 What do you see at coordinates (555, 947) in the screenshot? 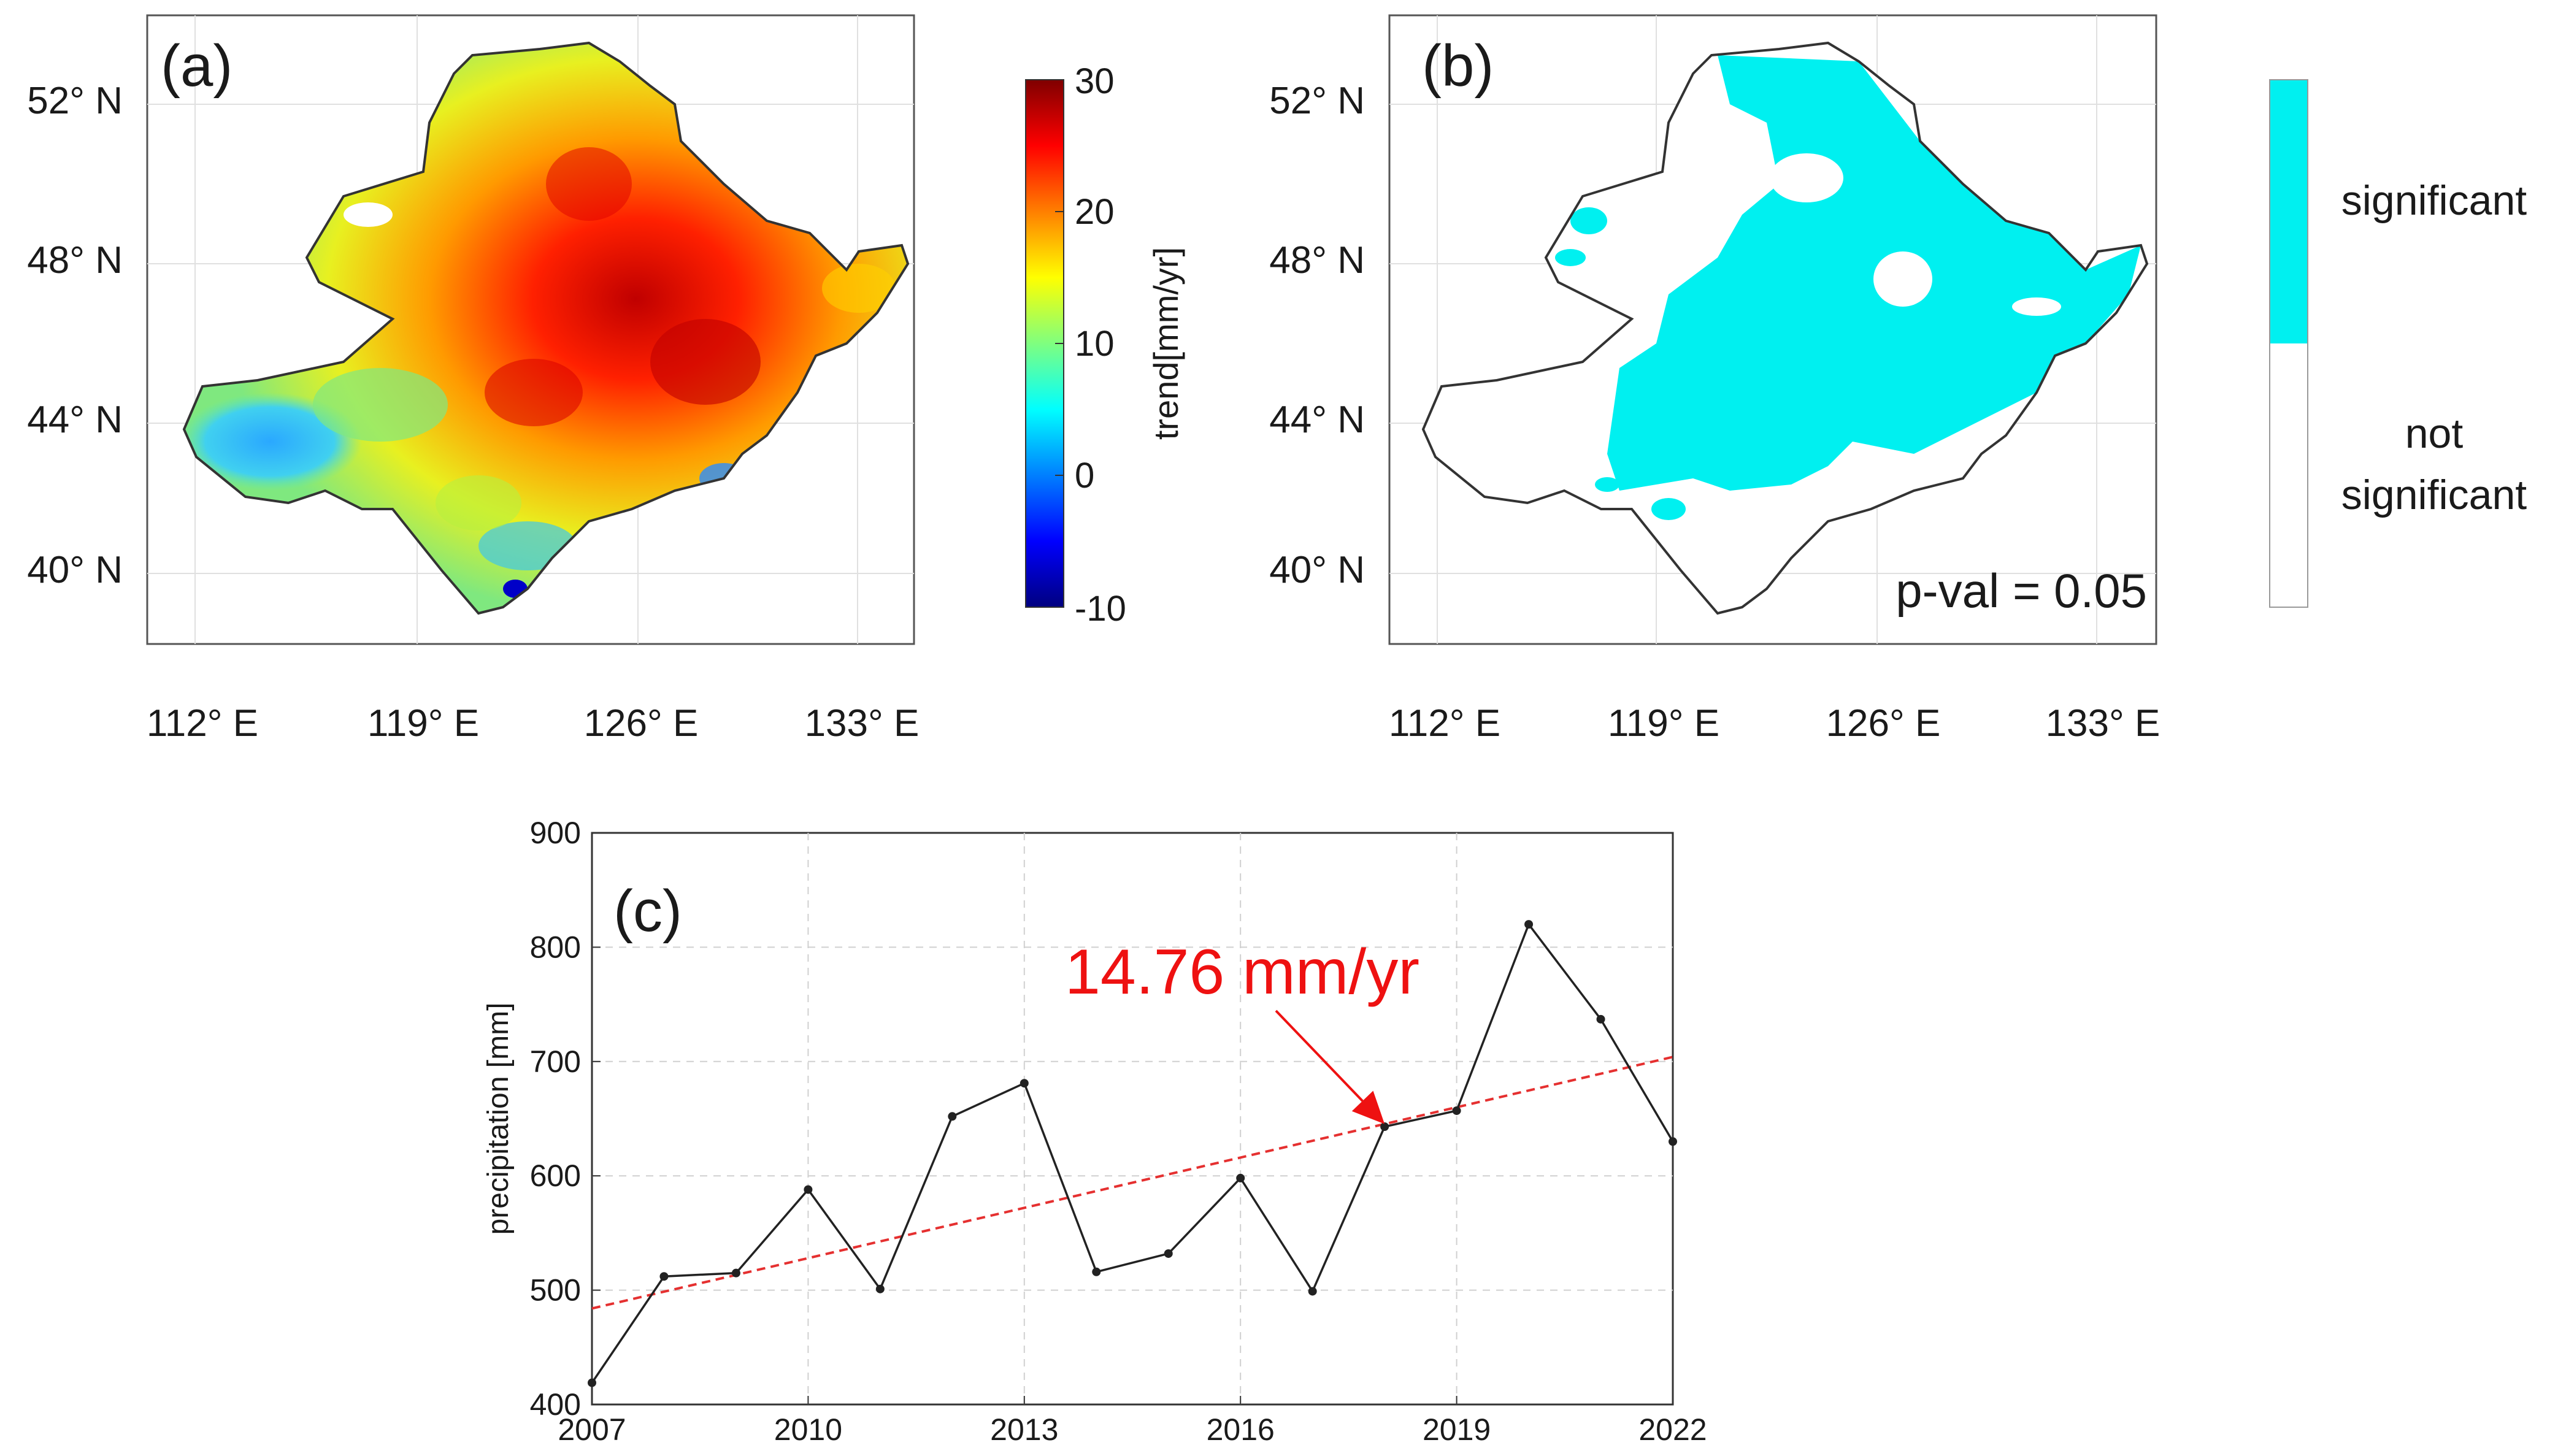
I see `y-tick-label: 800` at bounding box center [555, 947].